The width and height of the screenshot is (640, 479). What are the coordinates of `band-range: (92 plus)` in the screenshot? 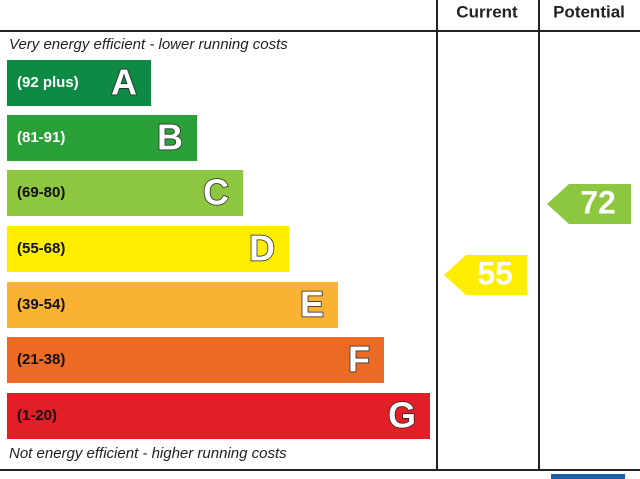 It's located at (48, 82).